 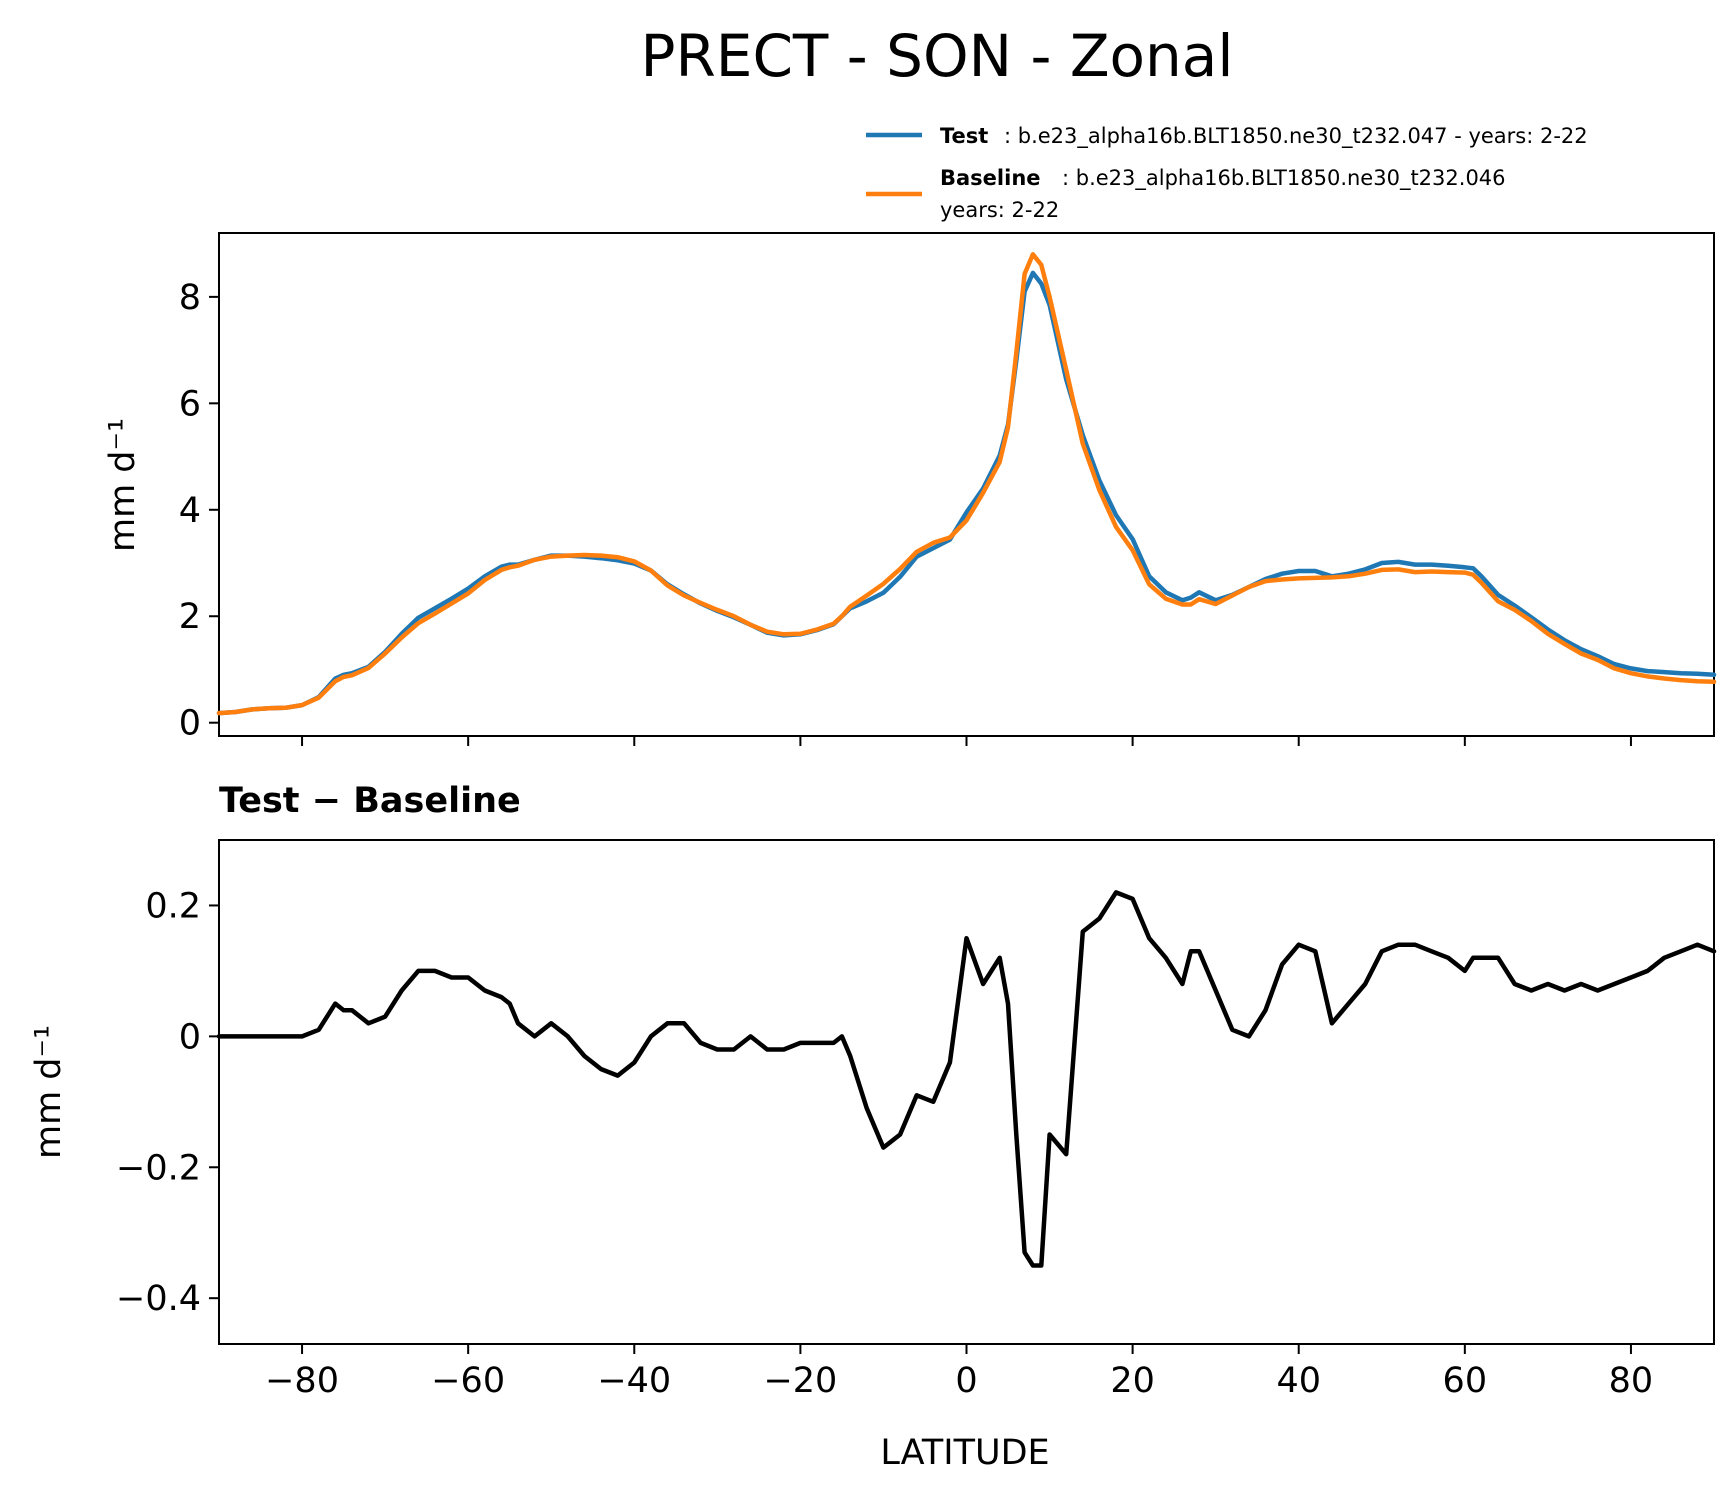 What do you see at coordinates (800, 1381) in the screenshot?
I see `bottom-xtick-label: −20` at bounding box center [800, 1381].